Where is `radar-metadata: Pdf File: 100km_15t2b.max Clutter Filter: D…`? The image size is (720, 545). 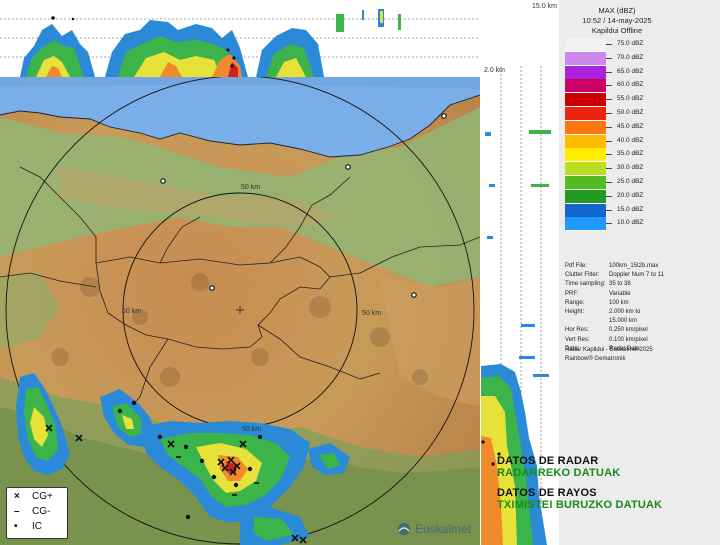
radar-metadata: Pdf File: 100km_15t2b.max Clutter Filter: D… is located at coordinates (640, 308).